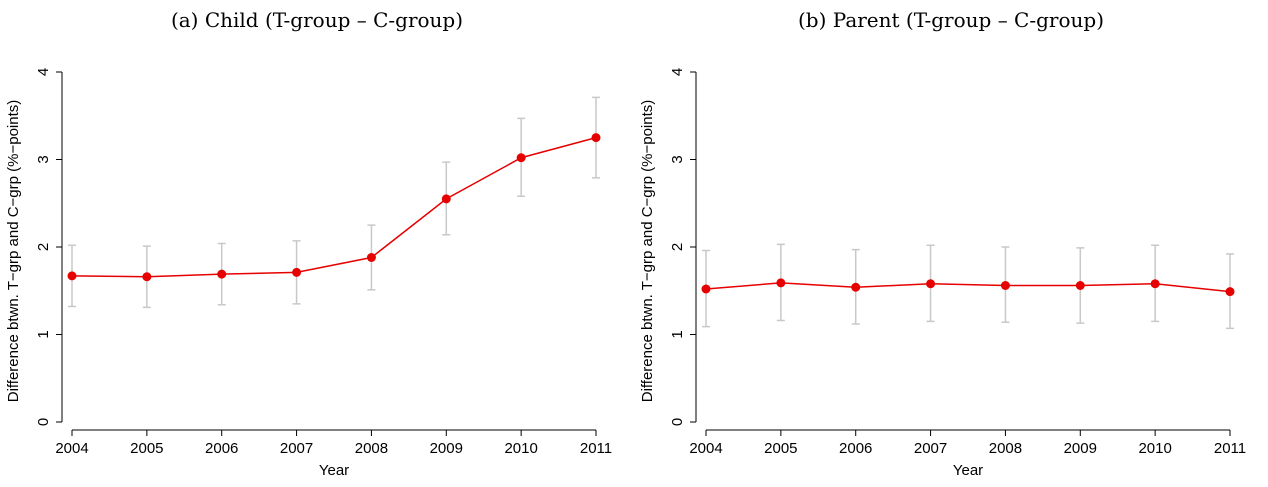 The image size is (1268, 487). Describe the element at coordinates (317, 20) in the screenshot. I see `chart-title: (a) Child (T-group – C-group)` at that location.